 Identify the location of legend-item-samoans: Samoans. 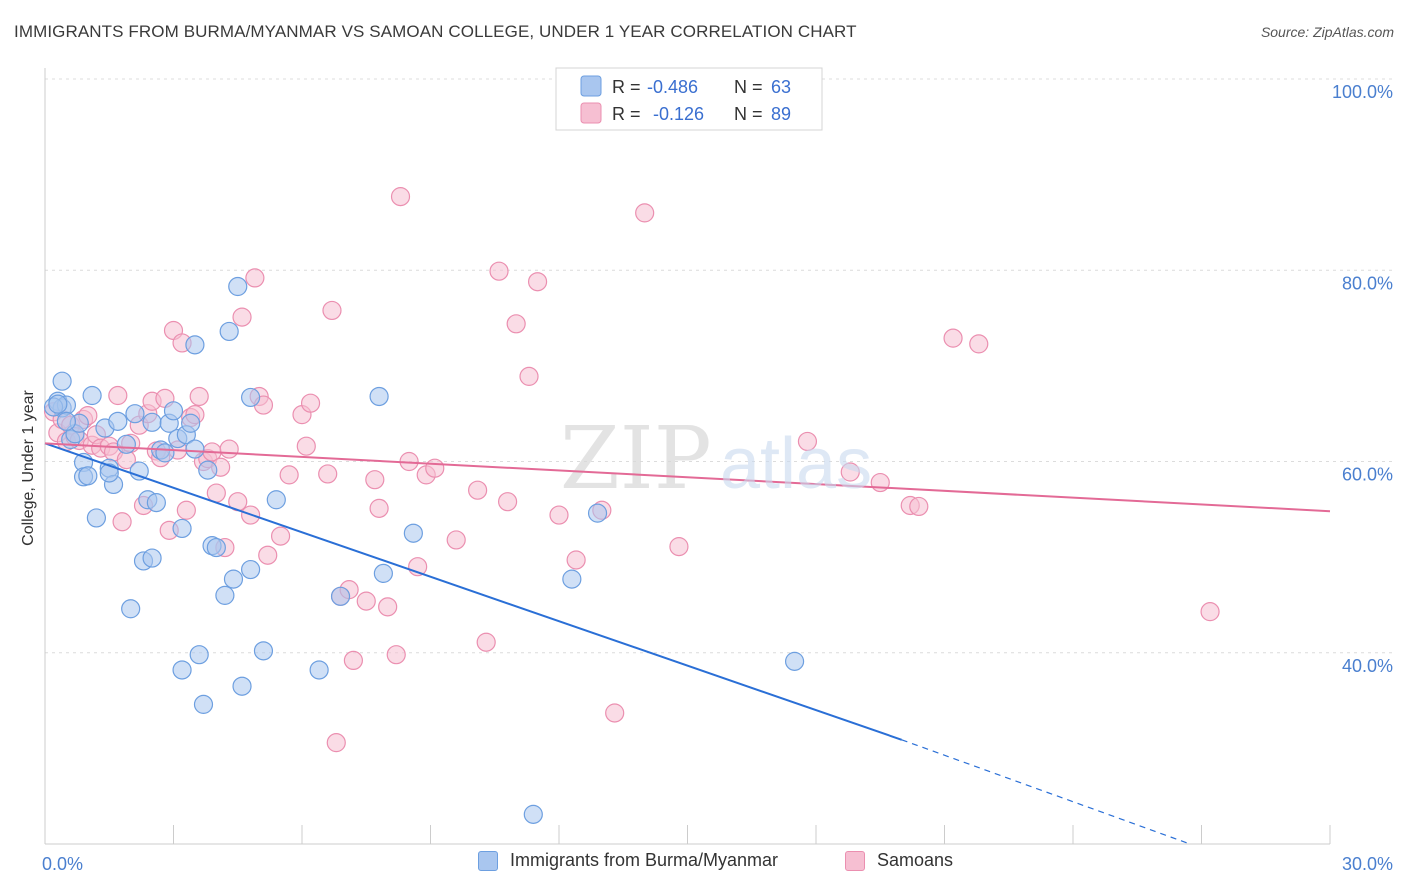
(899, 860).